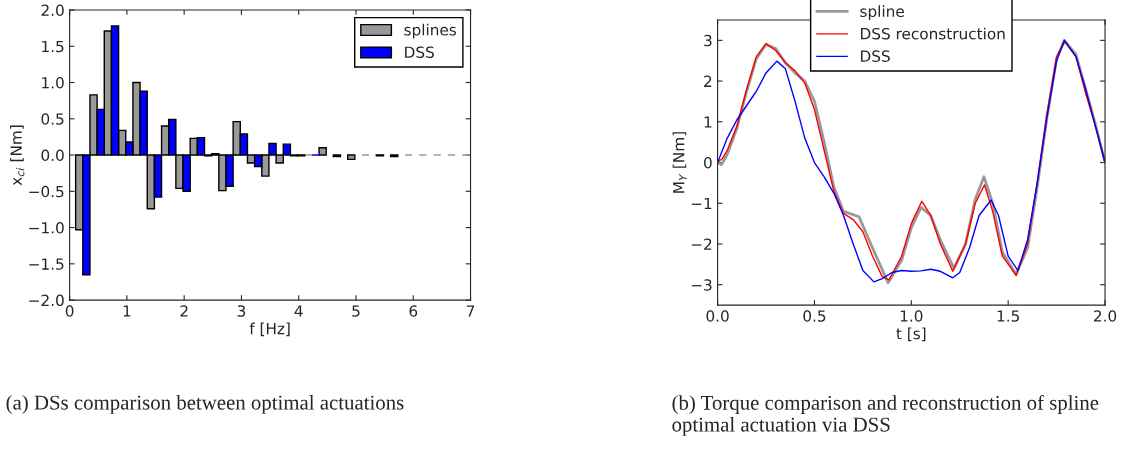  I want to click on y-tick-label: 3, so click(708, 40).